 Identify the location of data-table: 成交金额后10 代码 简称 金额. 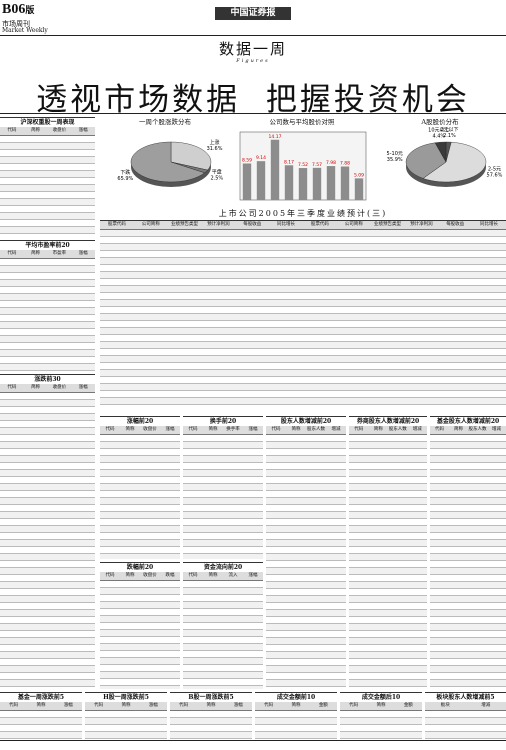
(381, 715).